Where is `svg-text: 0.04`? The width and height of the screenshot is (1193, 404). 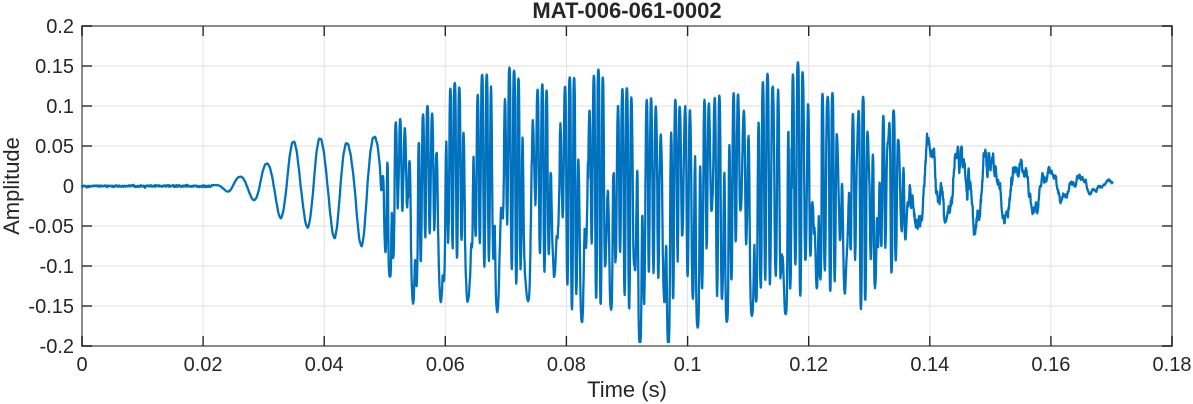 svg-text: 0.04 is located at coordinates (324, 365).